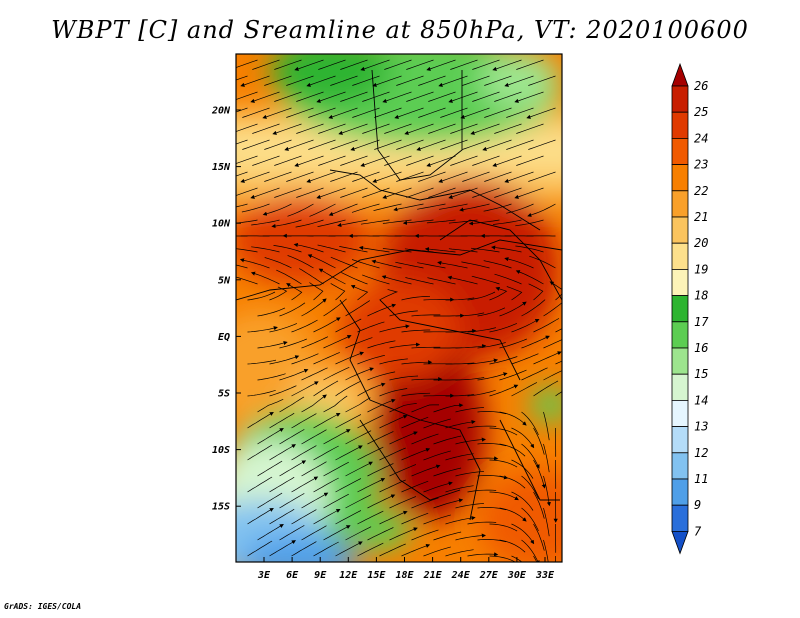 The height and width of the screenshot is (618, 800). What do you see at coordinates (690, 308) in the screenshot?
I see `colorbar: 26 25 24 23 22 21 20 19 18 17 16 15 14 13 12 11 9 7` at bounding box center [690, 308].